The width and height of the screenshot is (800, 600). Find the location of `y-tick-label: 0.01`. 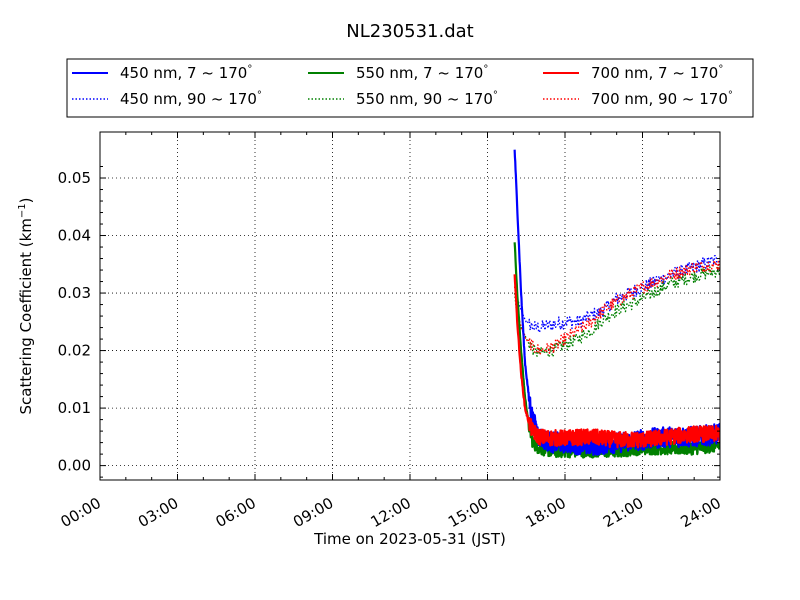

y-tick-label: 0.01 is located at coordinates (74, 408).